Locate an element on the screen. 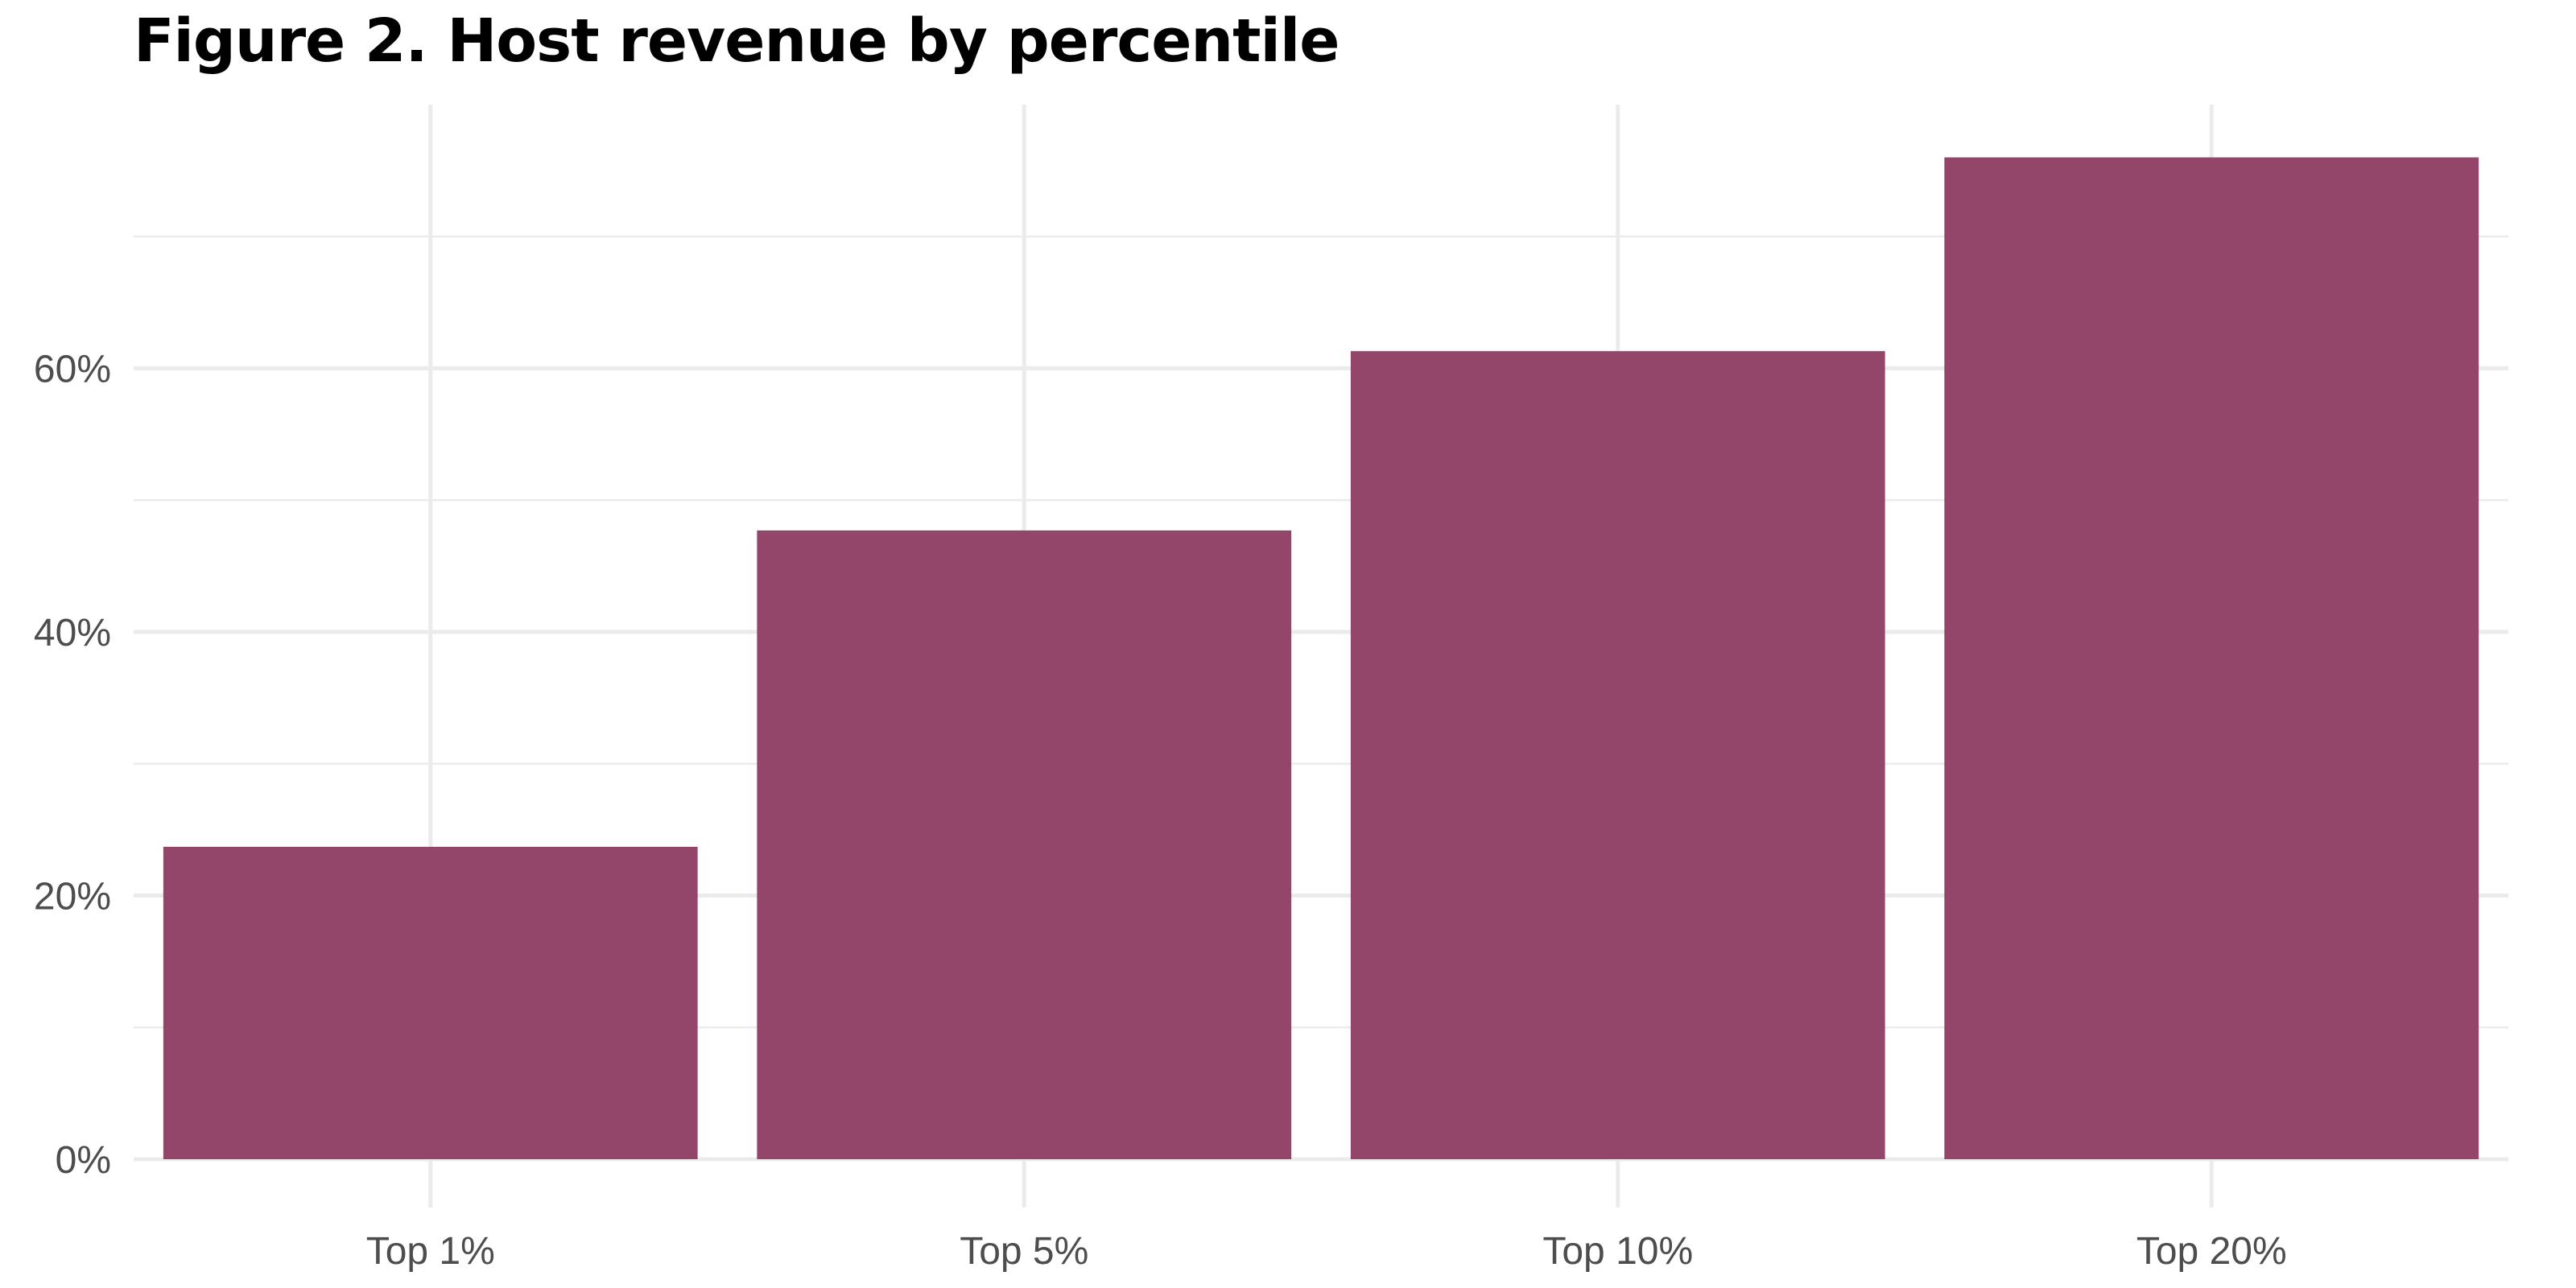 Image resolution: width=2576 pixels, height=1288 pixels. y-tick-label: 60% is located at coordinates (72, 370).